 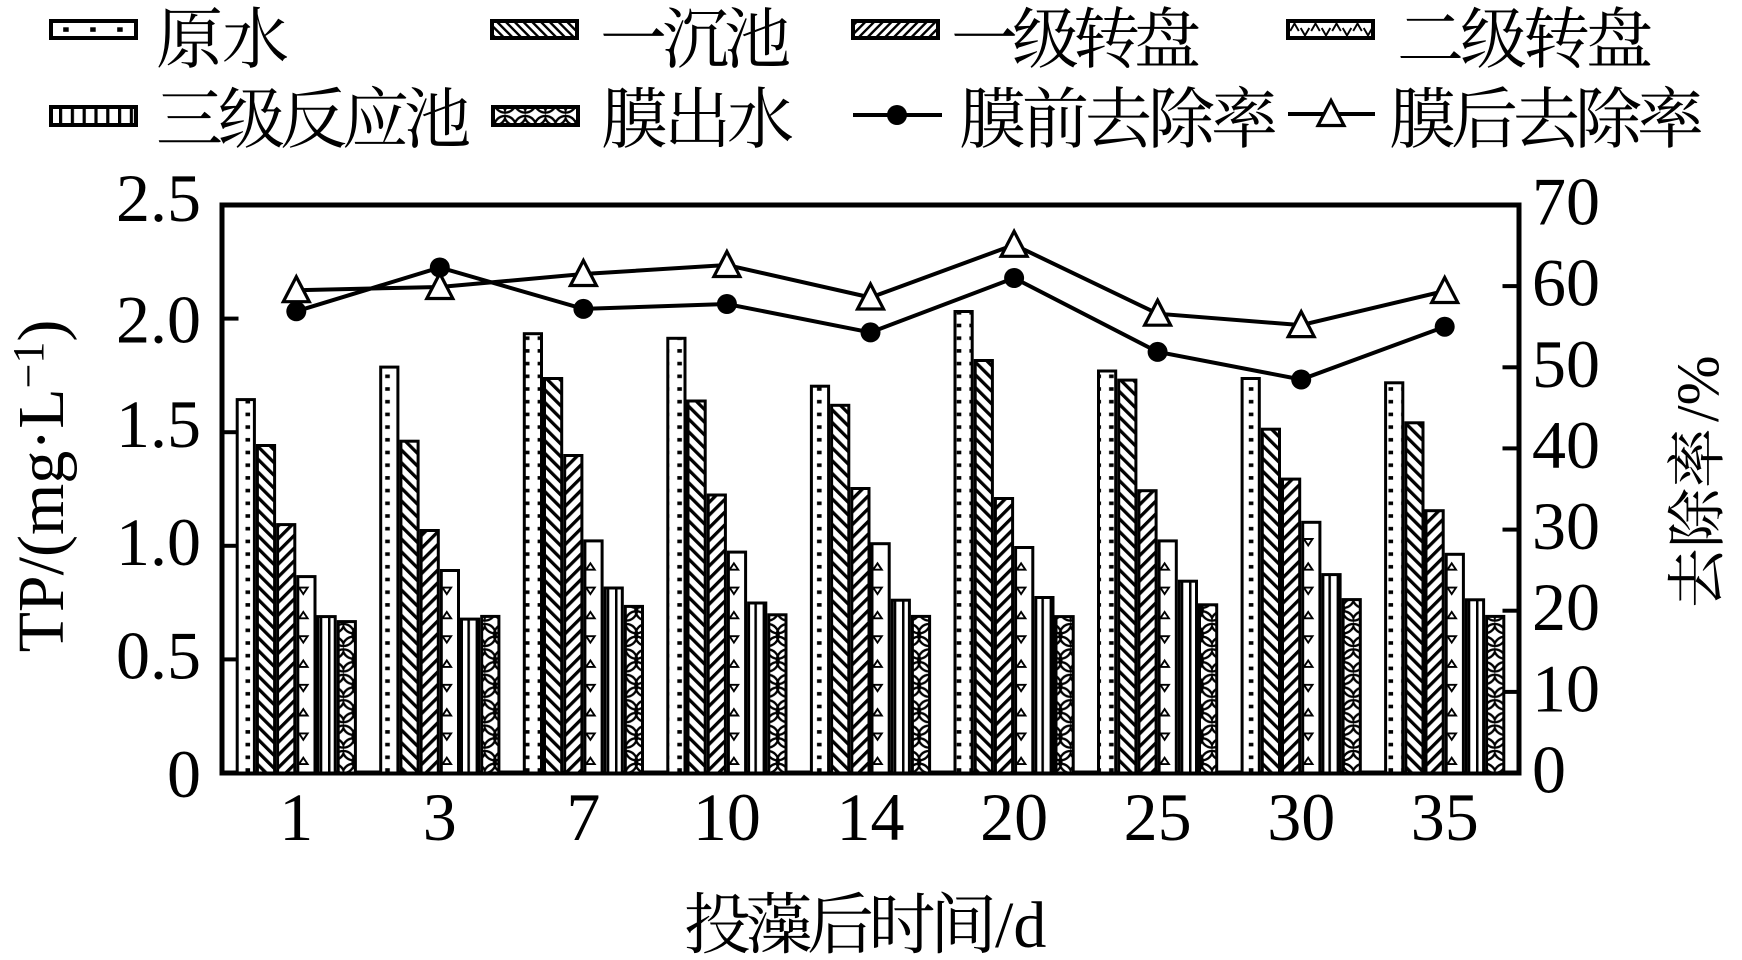 I want to click on svg-text: 50, so click(x=1566, y=364).